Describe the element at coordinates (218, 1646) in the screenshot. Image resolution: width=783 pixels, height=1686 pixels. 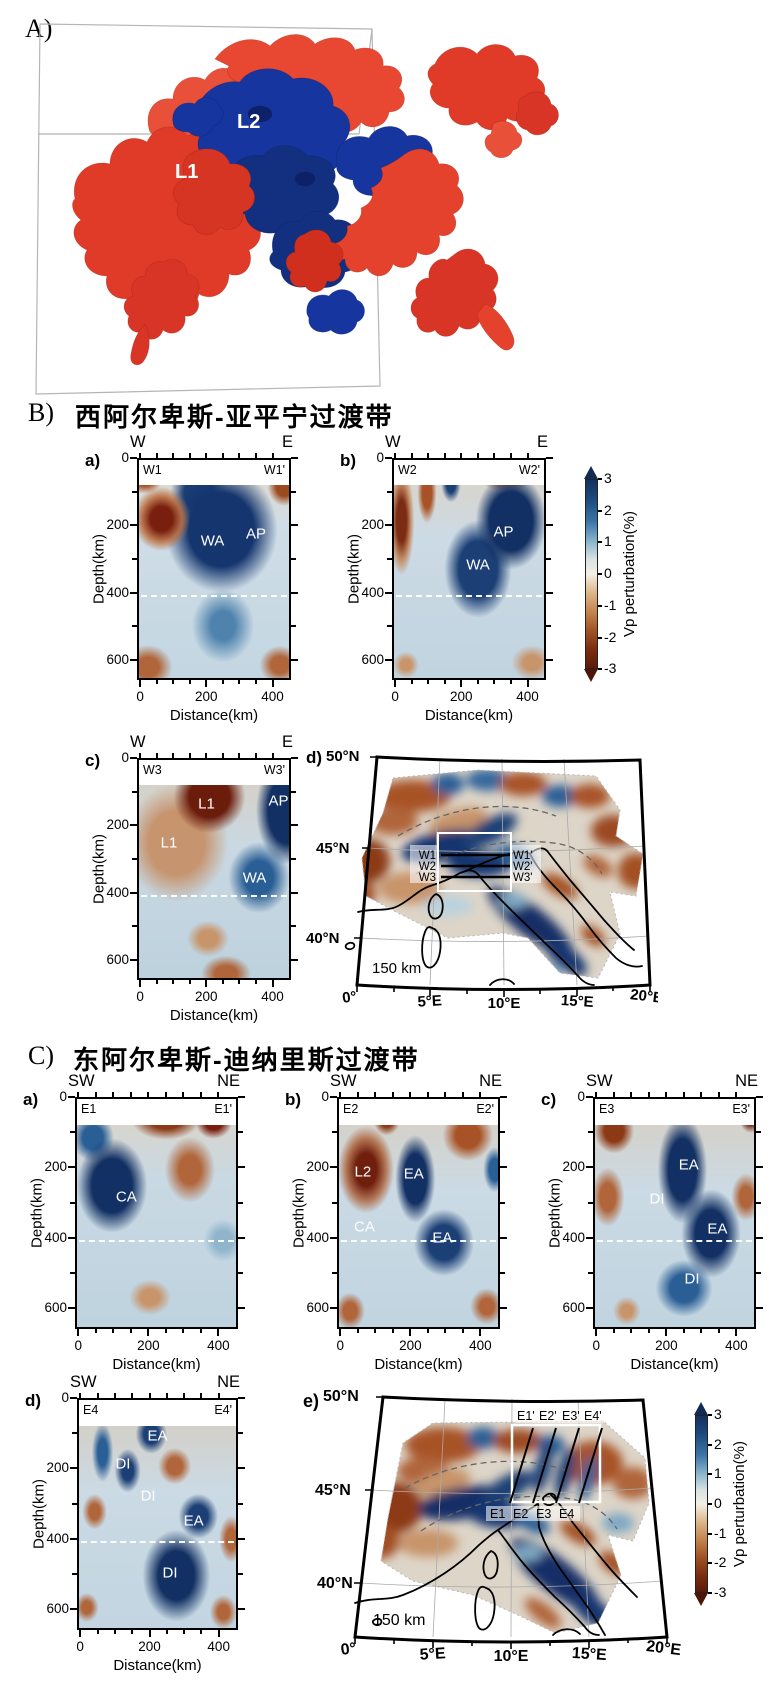
I see `distance-tick-label: 400` at that location.